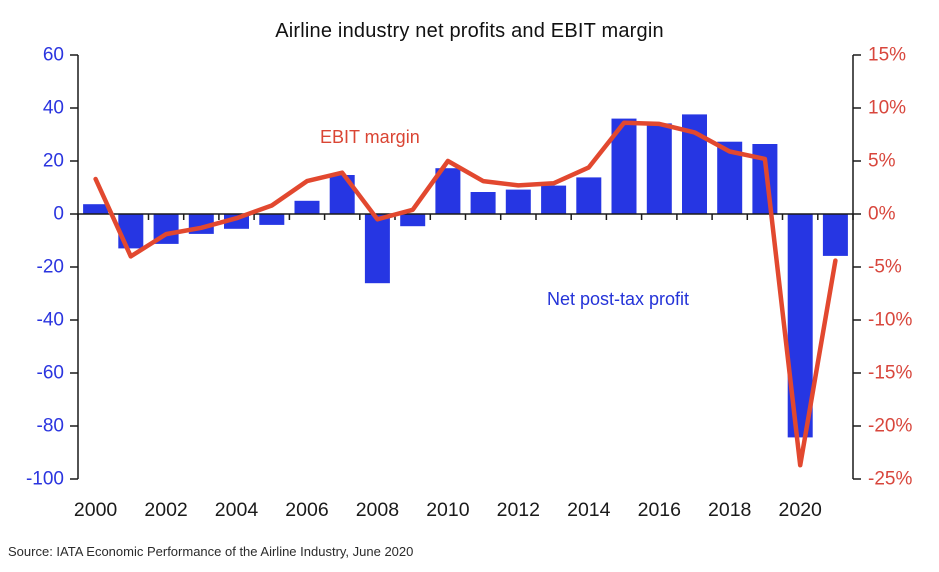  I want to click on profit-bar-2009, so click(413, 220).